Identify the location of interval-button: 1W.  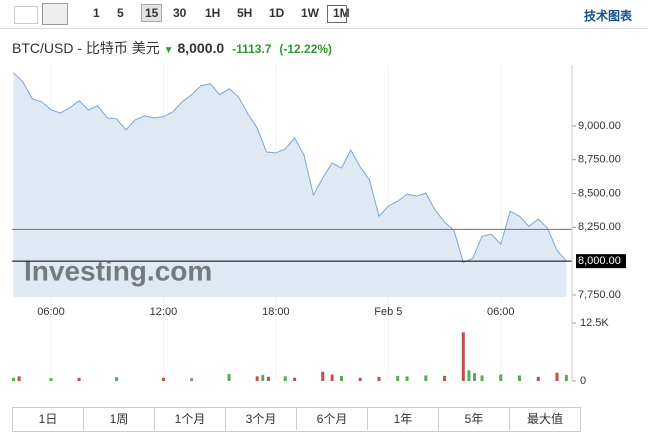
(310, 13).